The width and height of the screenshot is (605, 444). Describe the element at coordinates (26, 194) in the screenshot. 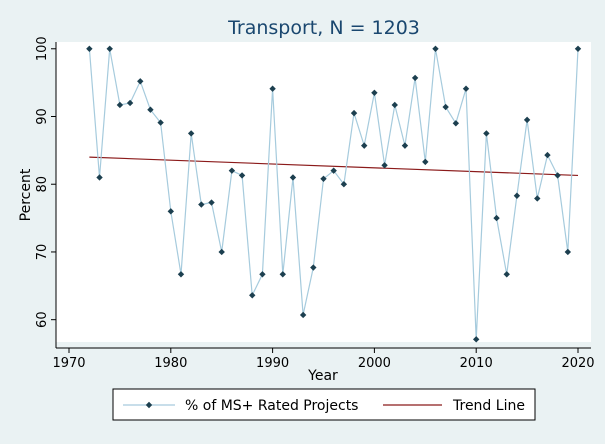

I see `y-axis-label: Percent` at that location.